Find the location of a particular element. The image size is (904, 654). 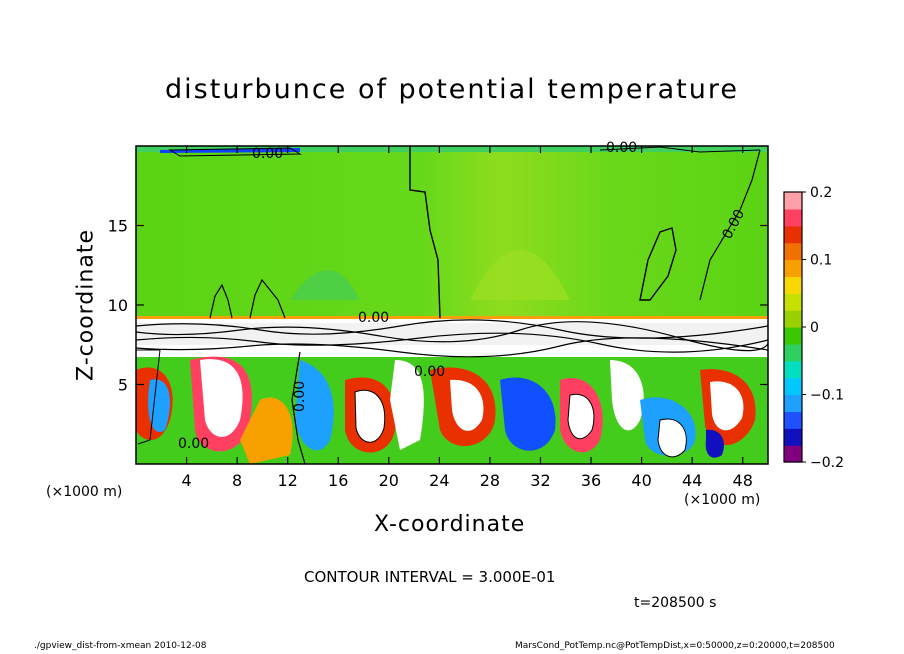

contour-interval-label: CONTOUR INTERVAL = 3.000E-01 is located at coordinates (430, 577).